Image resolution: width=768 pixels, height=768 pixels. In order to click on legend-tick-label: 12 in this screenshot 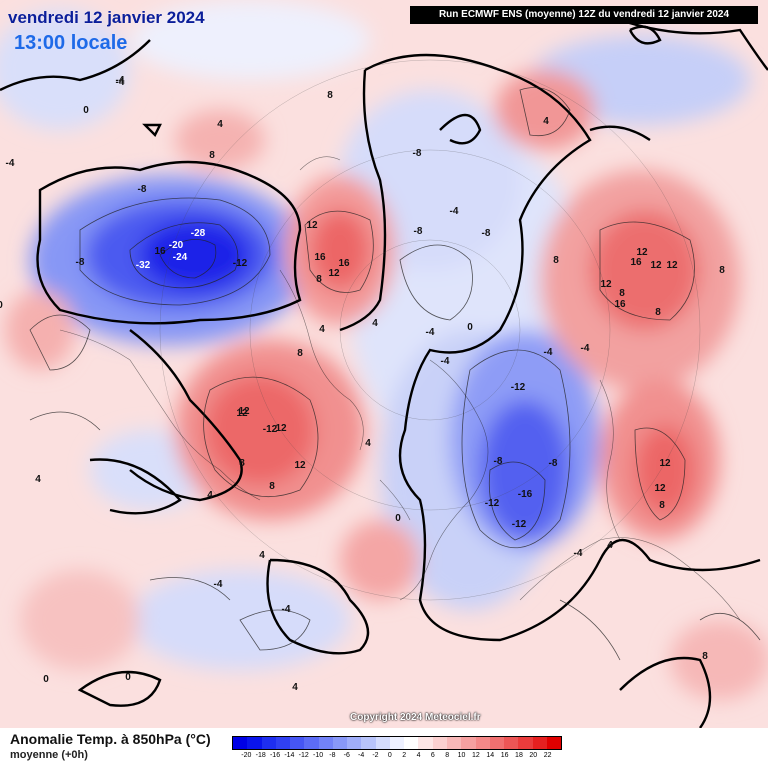, I will do `click(476, 755)`.